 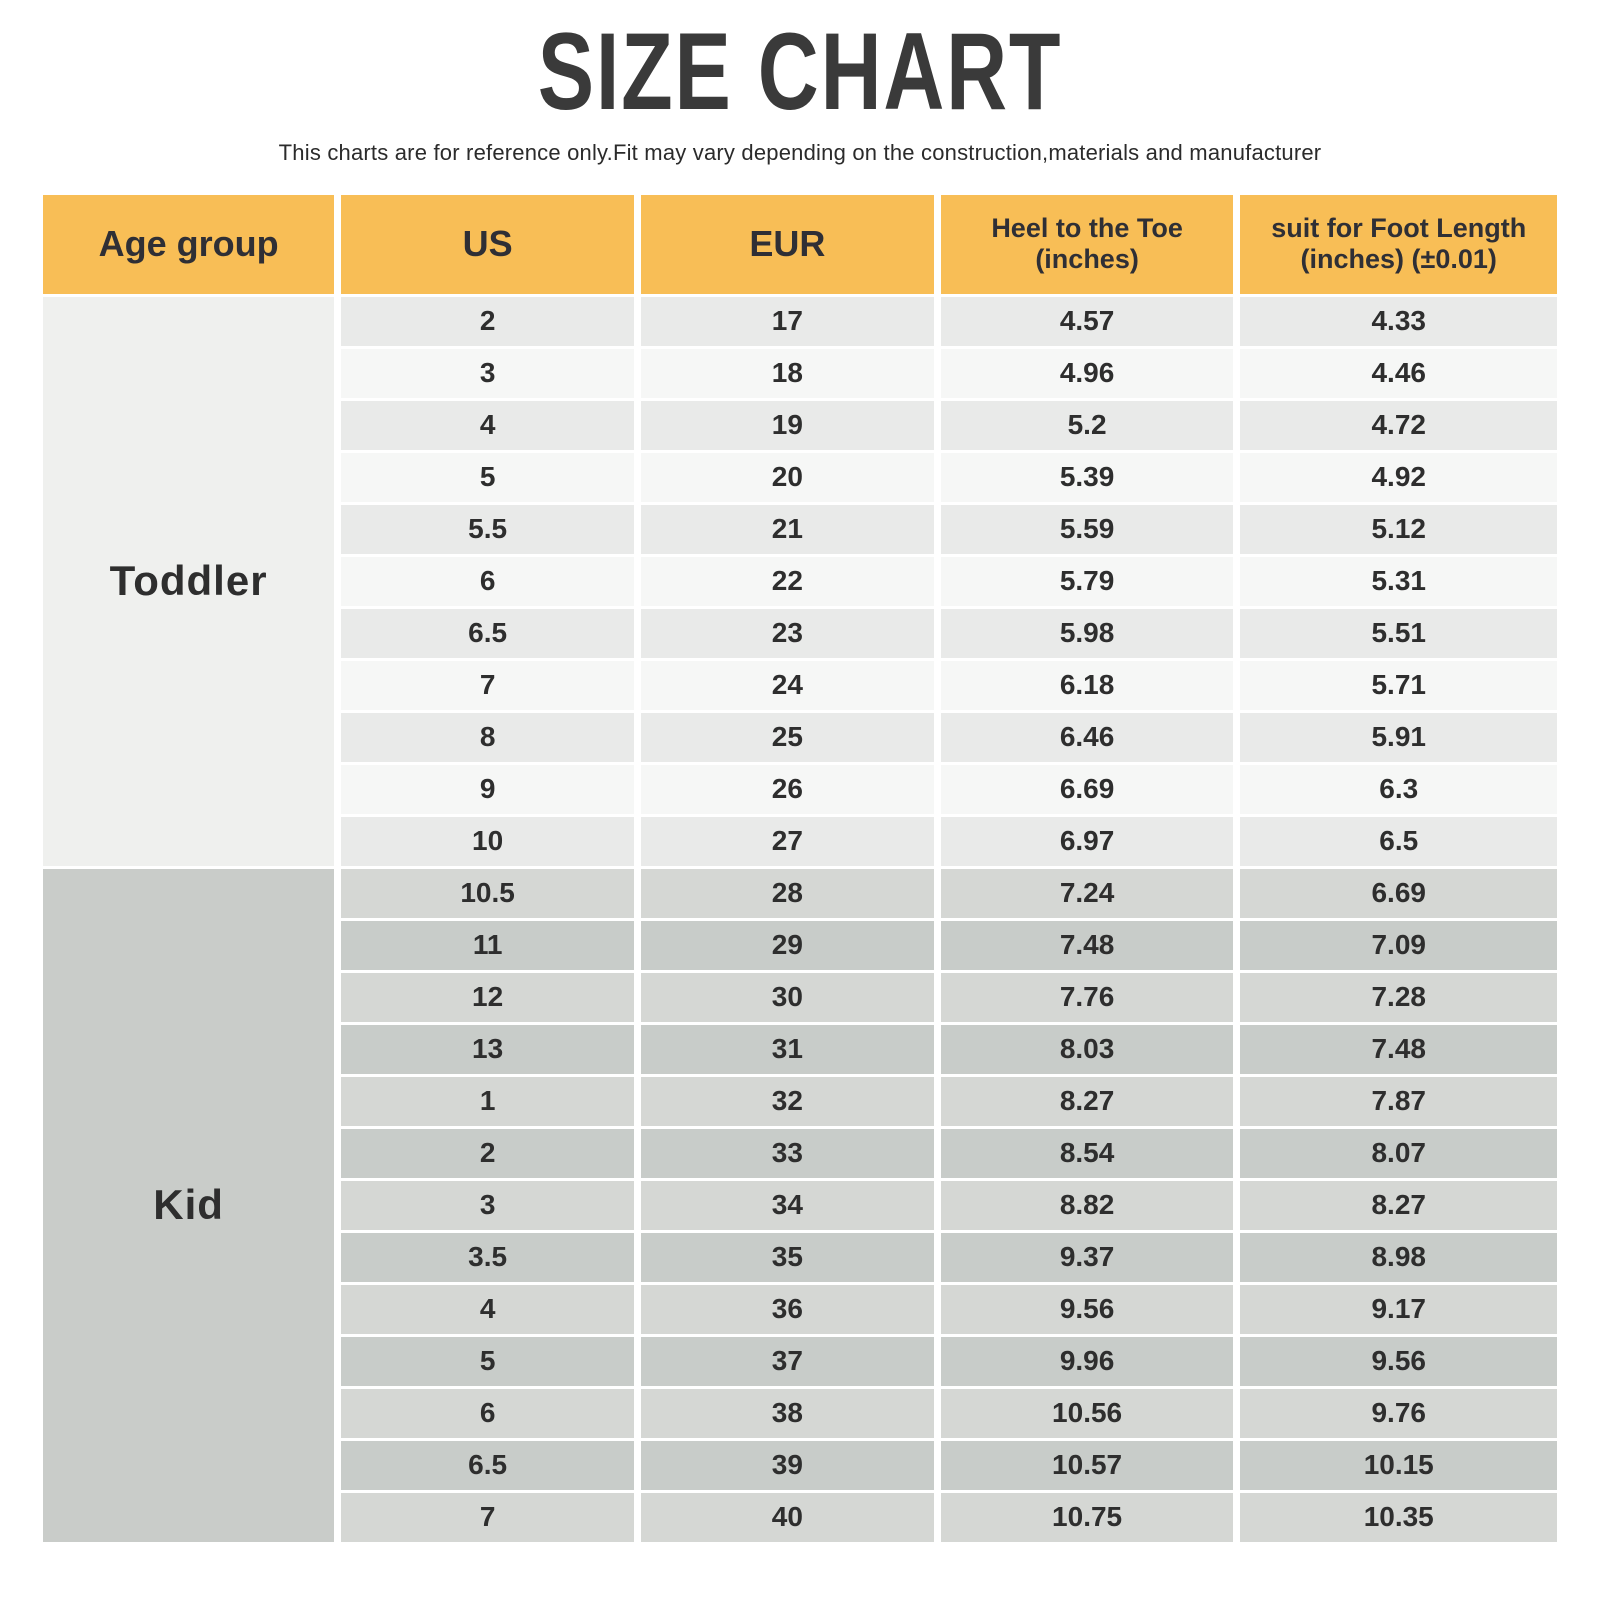 I want to click on cell-eur: 24, so click(x=787, y=685).